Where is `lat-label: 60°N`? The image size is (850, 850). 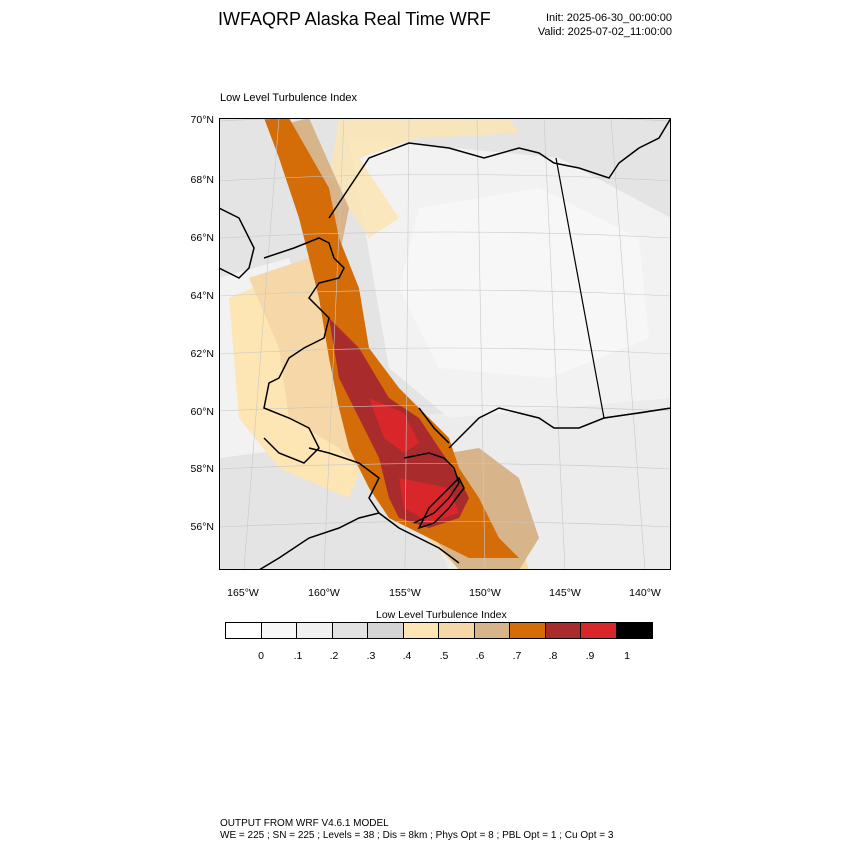
lat-label: 60°N is located at coordinates (202, 412).